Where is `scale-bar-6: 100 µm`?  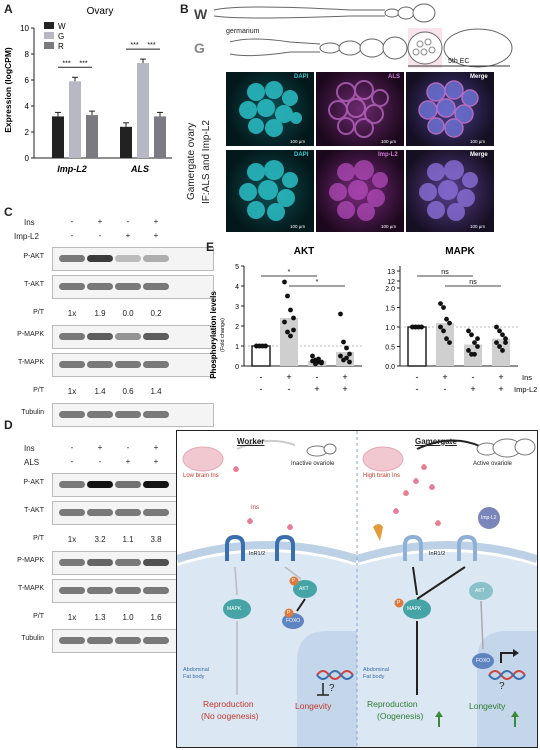 scale-bar-6: 100 µm is located at coordinates (477, 226).